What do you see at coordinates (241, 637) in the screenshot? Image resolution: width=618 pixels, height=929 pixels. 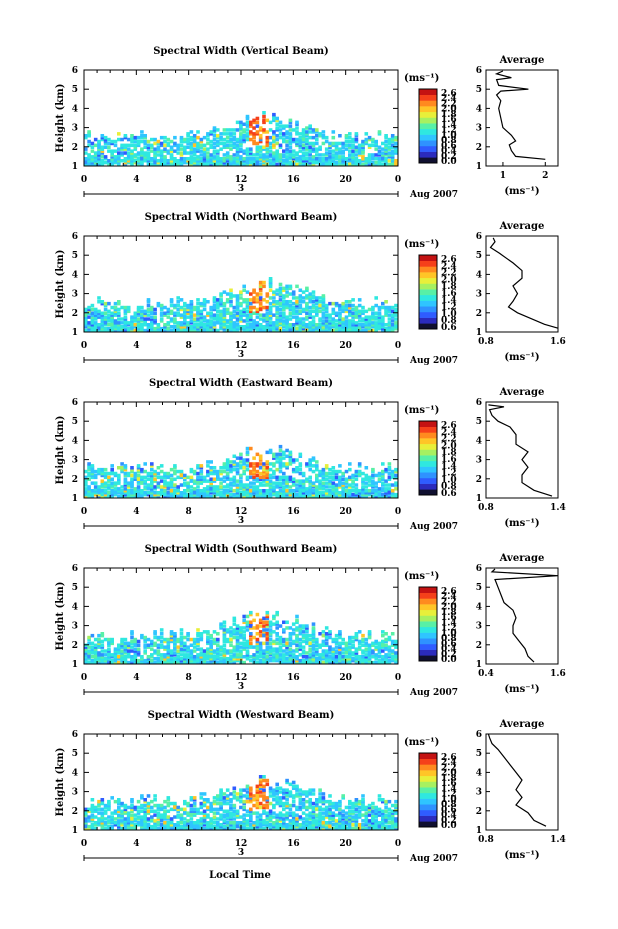 I see `heatmap` at bounding box center [241, 637].